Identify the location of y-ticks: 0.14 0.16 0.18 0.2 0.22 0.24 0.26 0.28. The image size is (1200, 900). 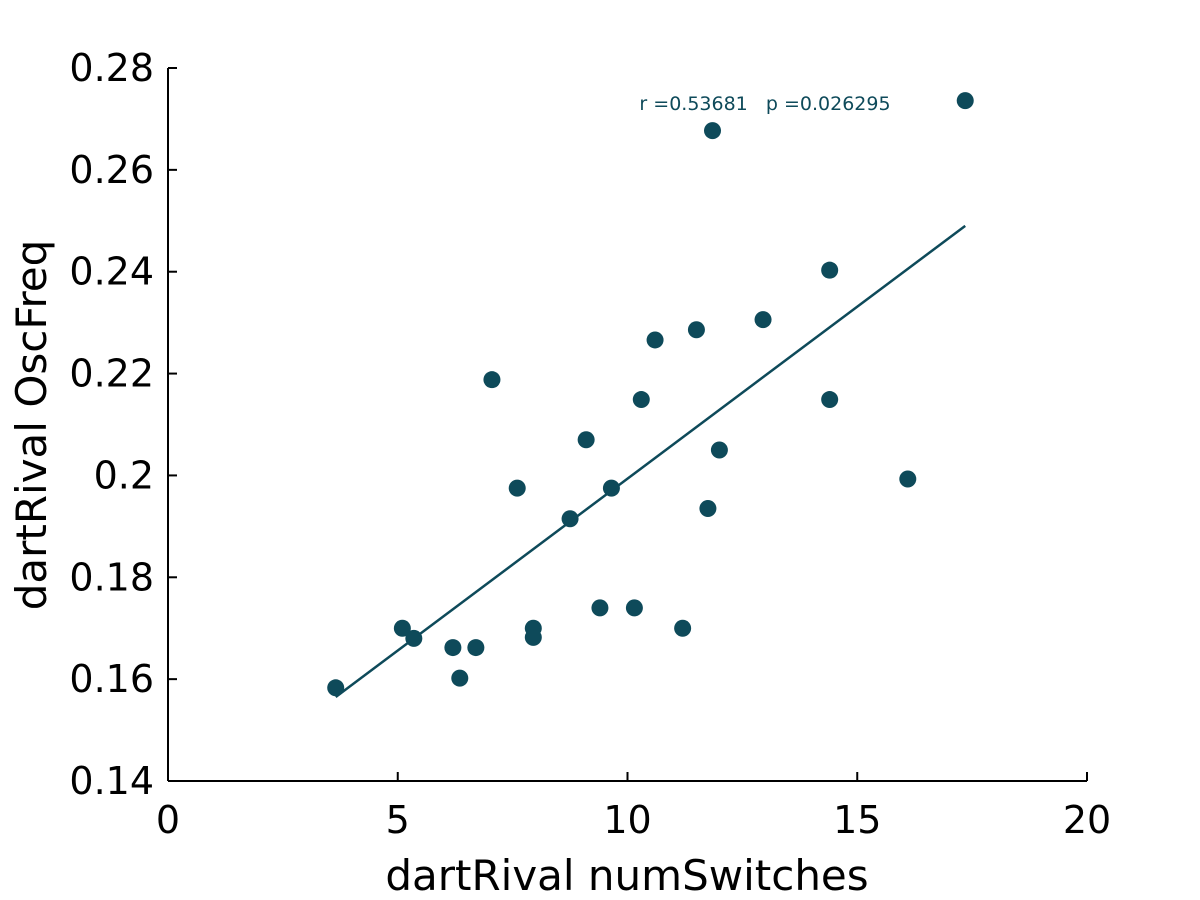
(123, 424).